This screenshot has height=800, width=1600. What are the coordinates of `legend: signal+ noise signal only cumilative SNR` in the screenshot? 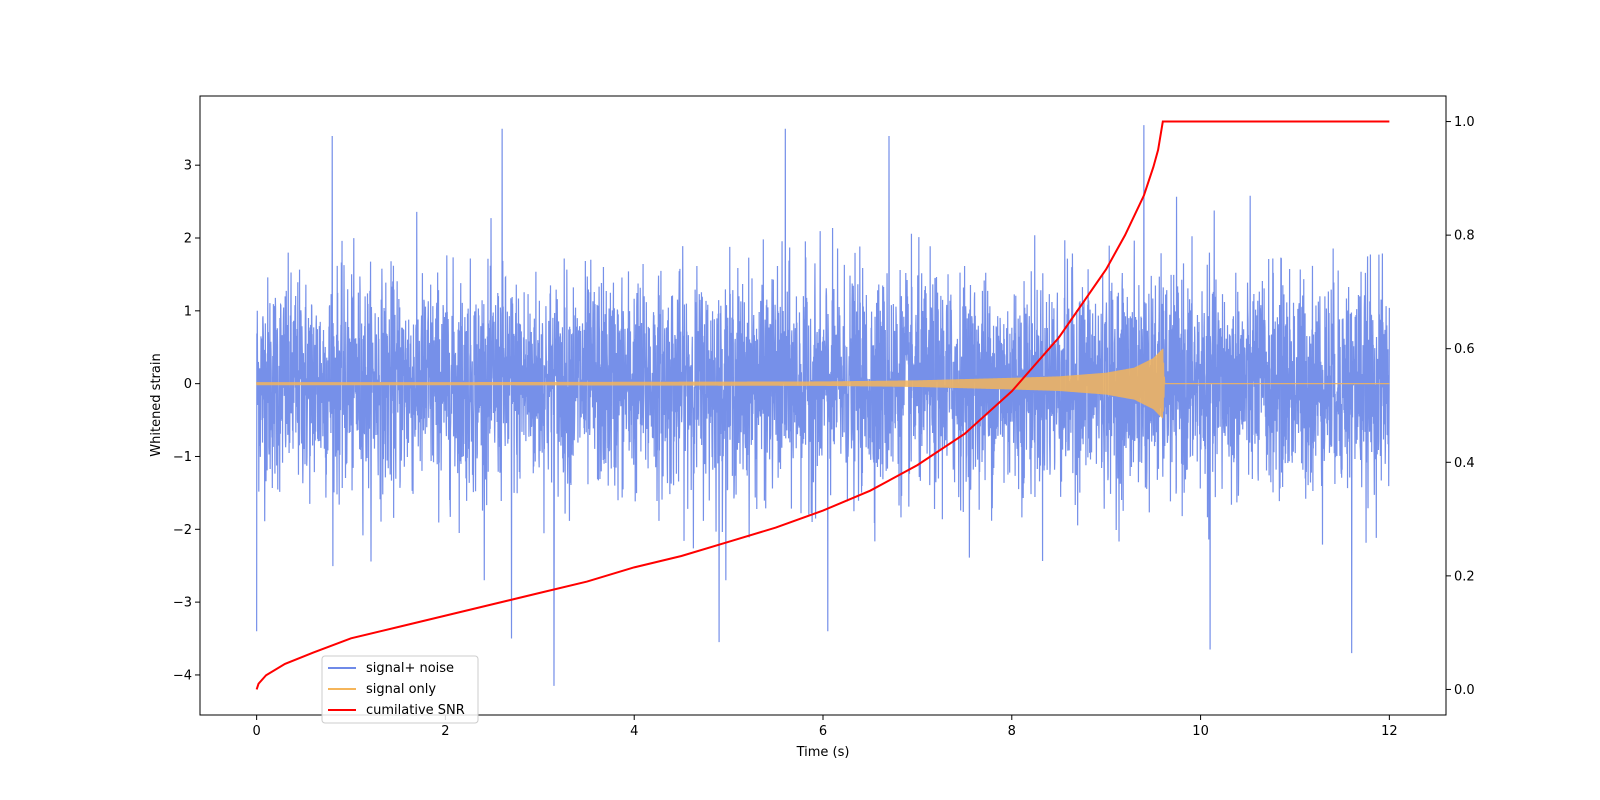 It's located at (400, 689).